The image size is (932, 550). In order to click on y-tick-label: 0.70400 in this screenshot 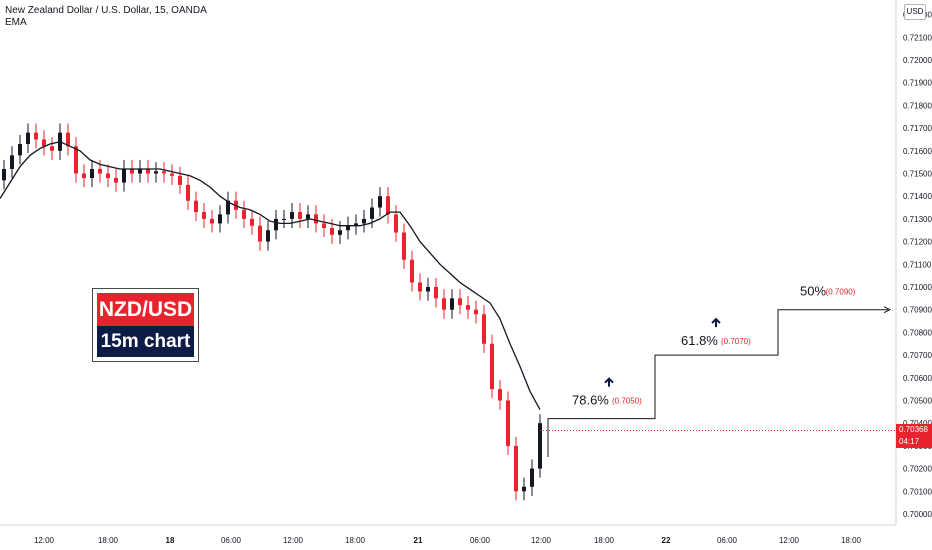, I will do `click(917, 423)`.